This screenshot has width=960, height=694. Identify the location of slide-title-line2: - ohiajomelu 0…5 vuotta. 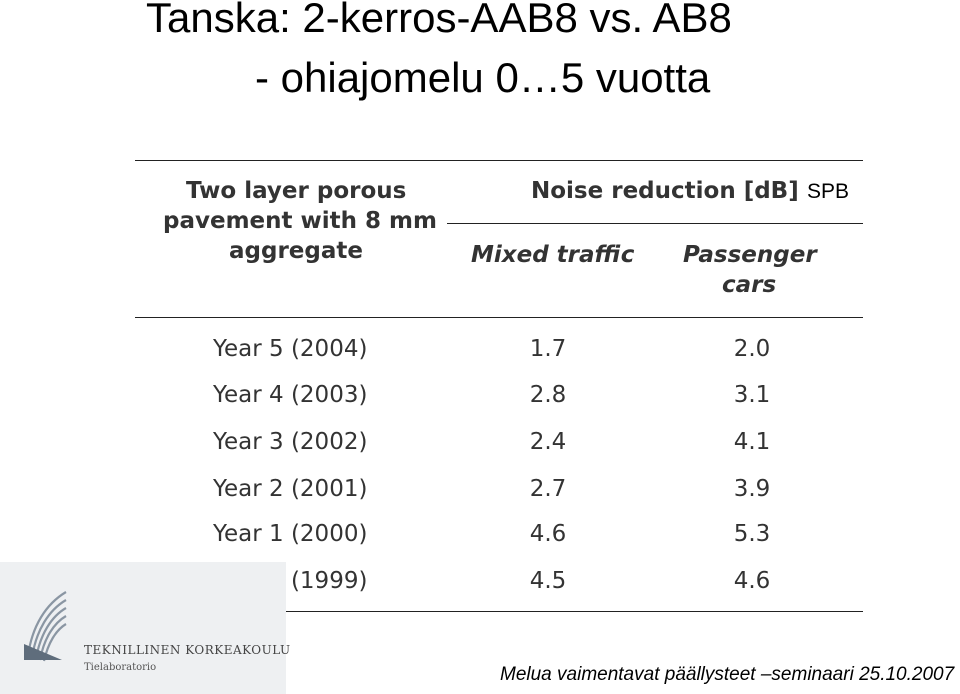
(483, 77).